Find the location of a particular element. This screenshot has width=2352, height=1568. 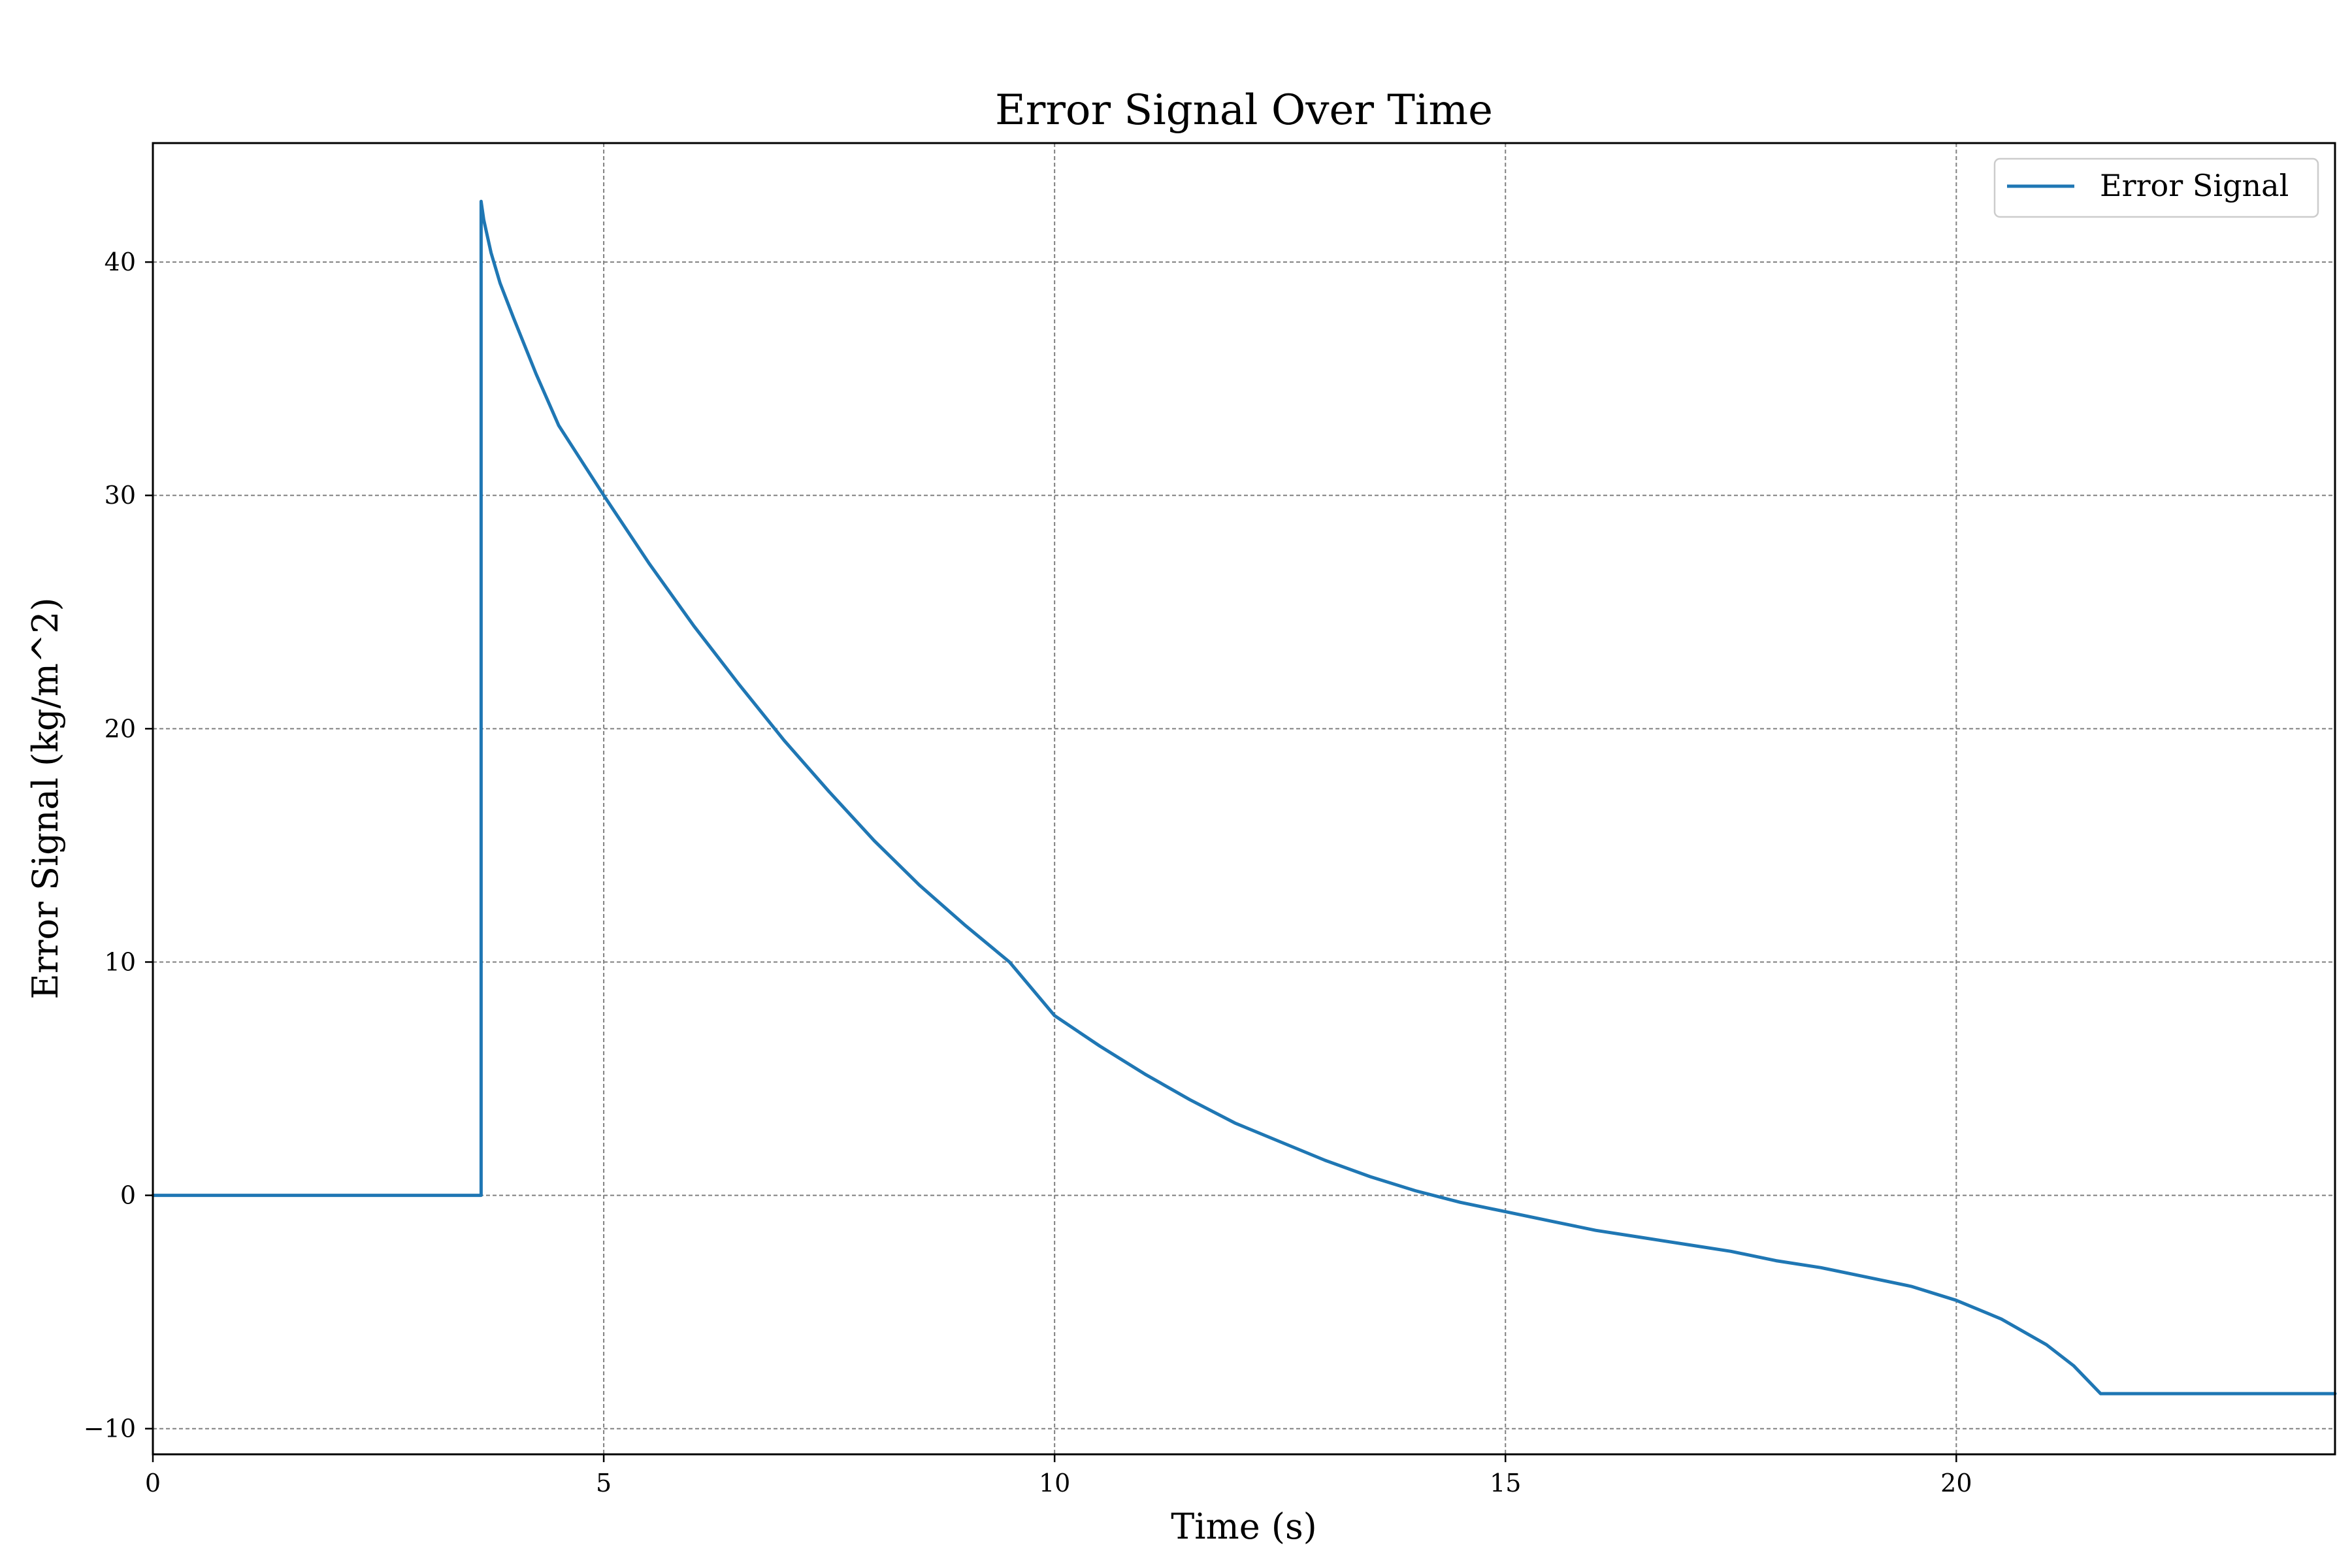

y-tick-label: −10 is located at coordinates (110, 1428).